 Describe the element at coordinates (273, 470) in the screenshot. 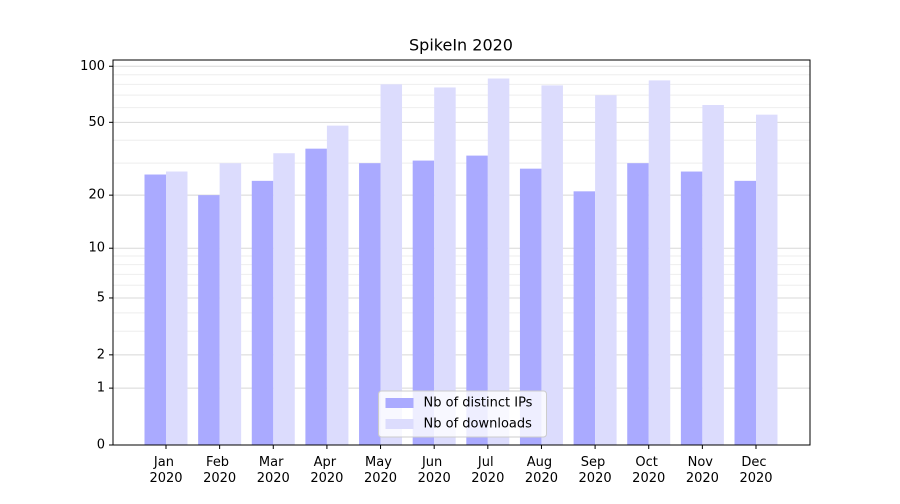

I see `x-tick-label: Mar 2020` at that location.